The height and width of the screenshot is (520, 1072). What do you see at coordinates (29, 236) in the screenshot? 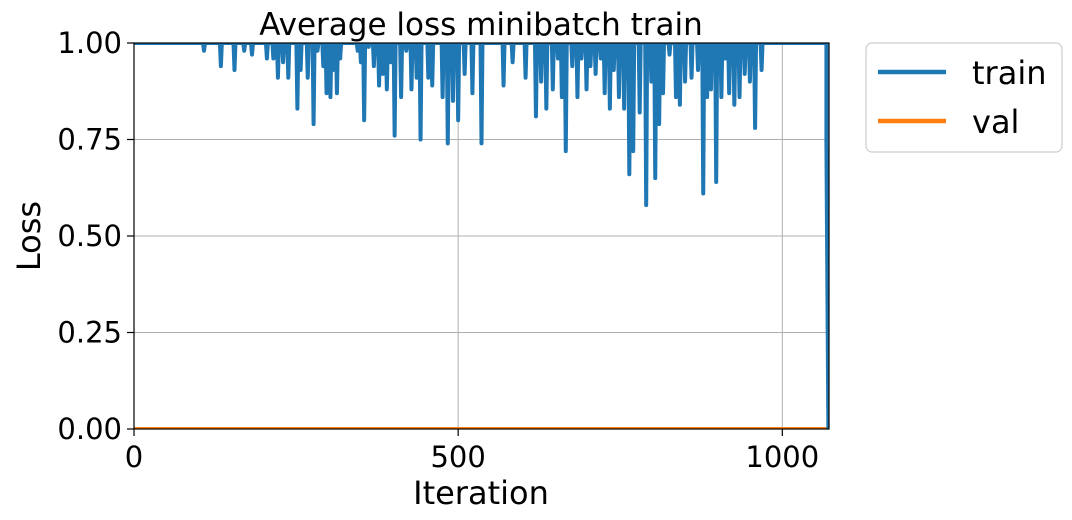
I see `y-axis-label: Loss` at bounding box center [29, 236].